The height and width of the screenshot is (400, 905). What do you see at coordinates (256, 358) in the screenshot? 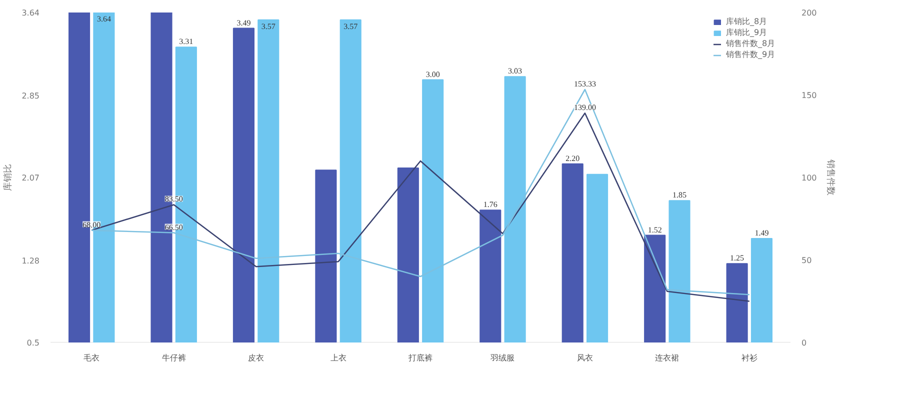
I see `x-tick-label: 皮衣` at bounding box center [256, 358].